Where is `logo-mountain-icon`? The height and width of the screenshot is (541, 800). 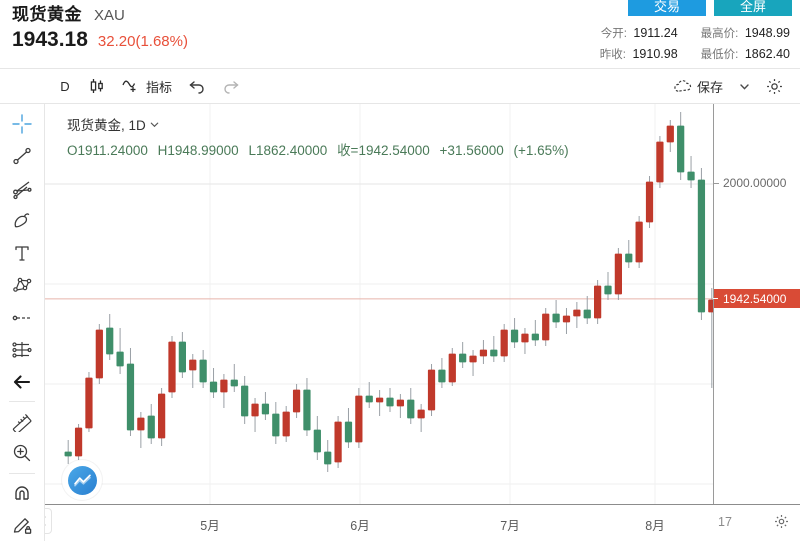 logo-mountain-icon is located at coordinates (82, 480).